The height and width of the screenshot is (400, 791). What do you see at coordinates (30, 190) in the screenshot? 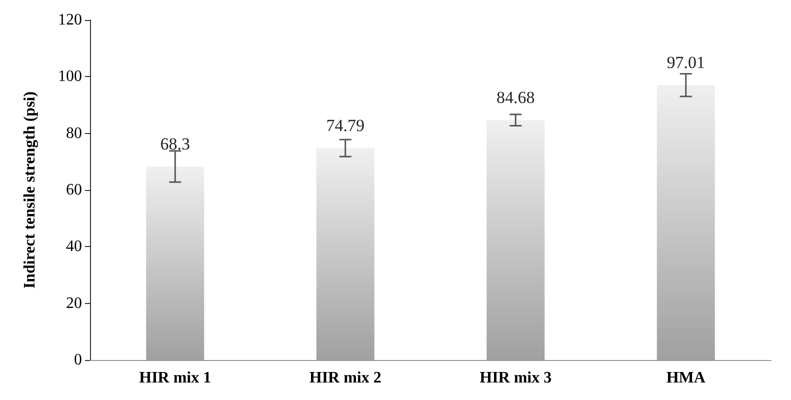
I see `y-axis-title: Indirect tensile strength (psi)` at bounding box center [30, 190].